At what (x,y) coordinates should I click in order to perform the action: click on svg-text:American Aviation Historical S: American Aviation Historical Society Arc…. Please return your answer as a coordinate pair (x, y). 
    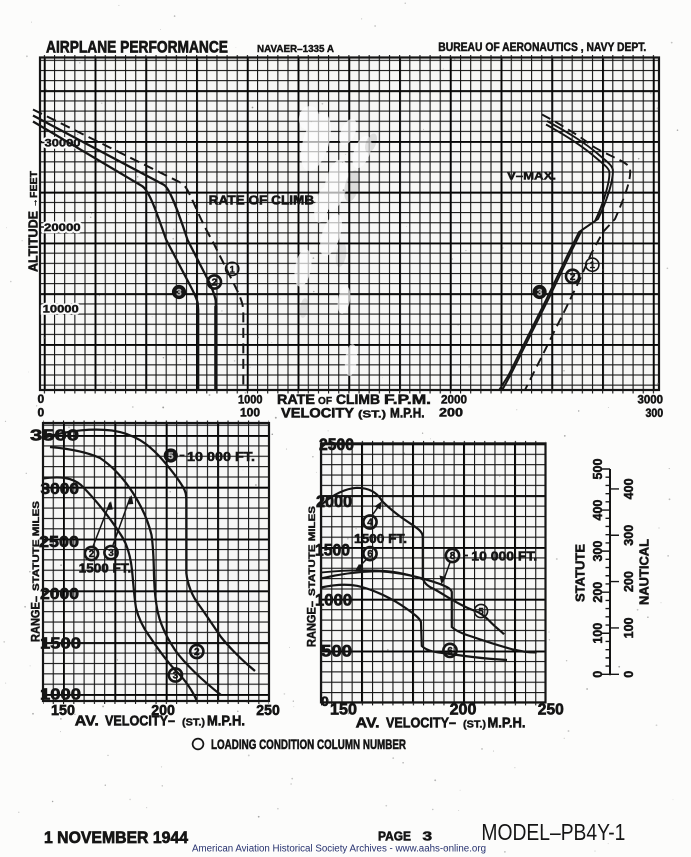
    Looking at the image, I should click on (339, 848).